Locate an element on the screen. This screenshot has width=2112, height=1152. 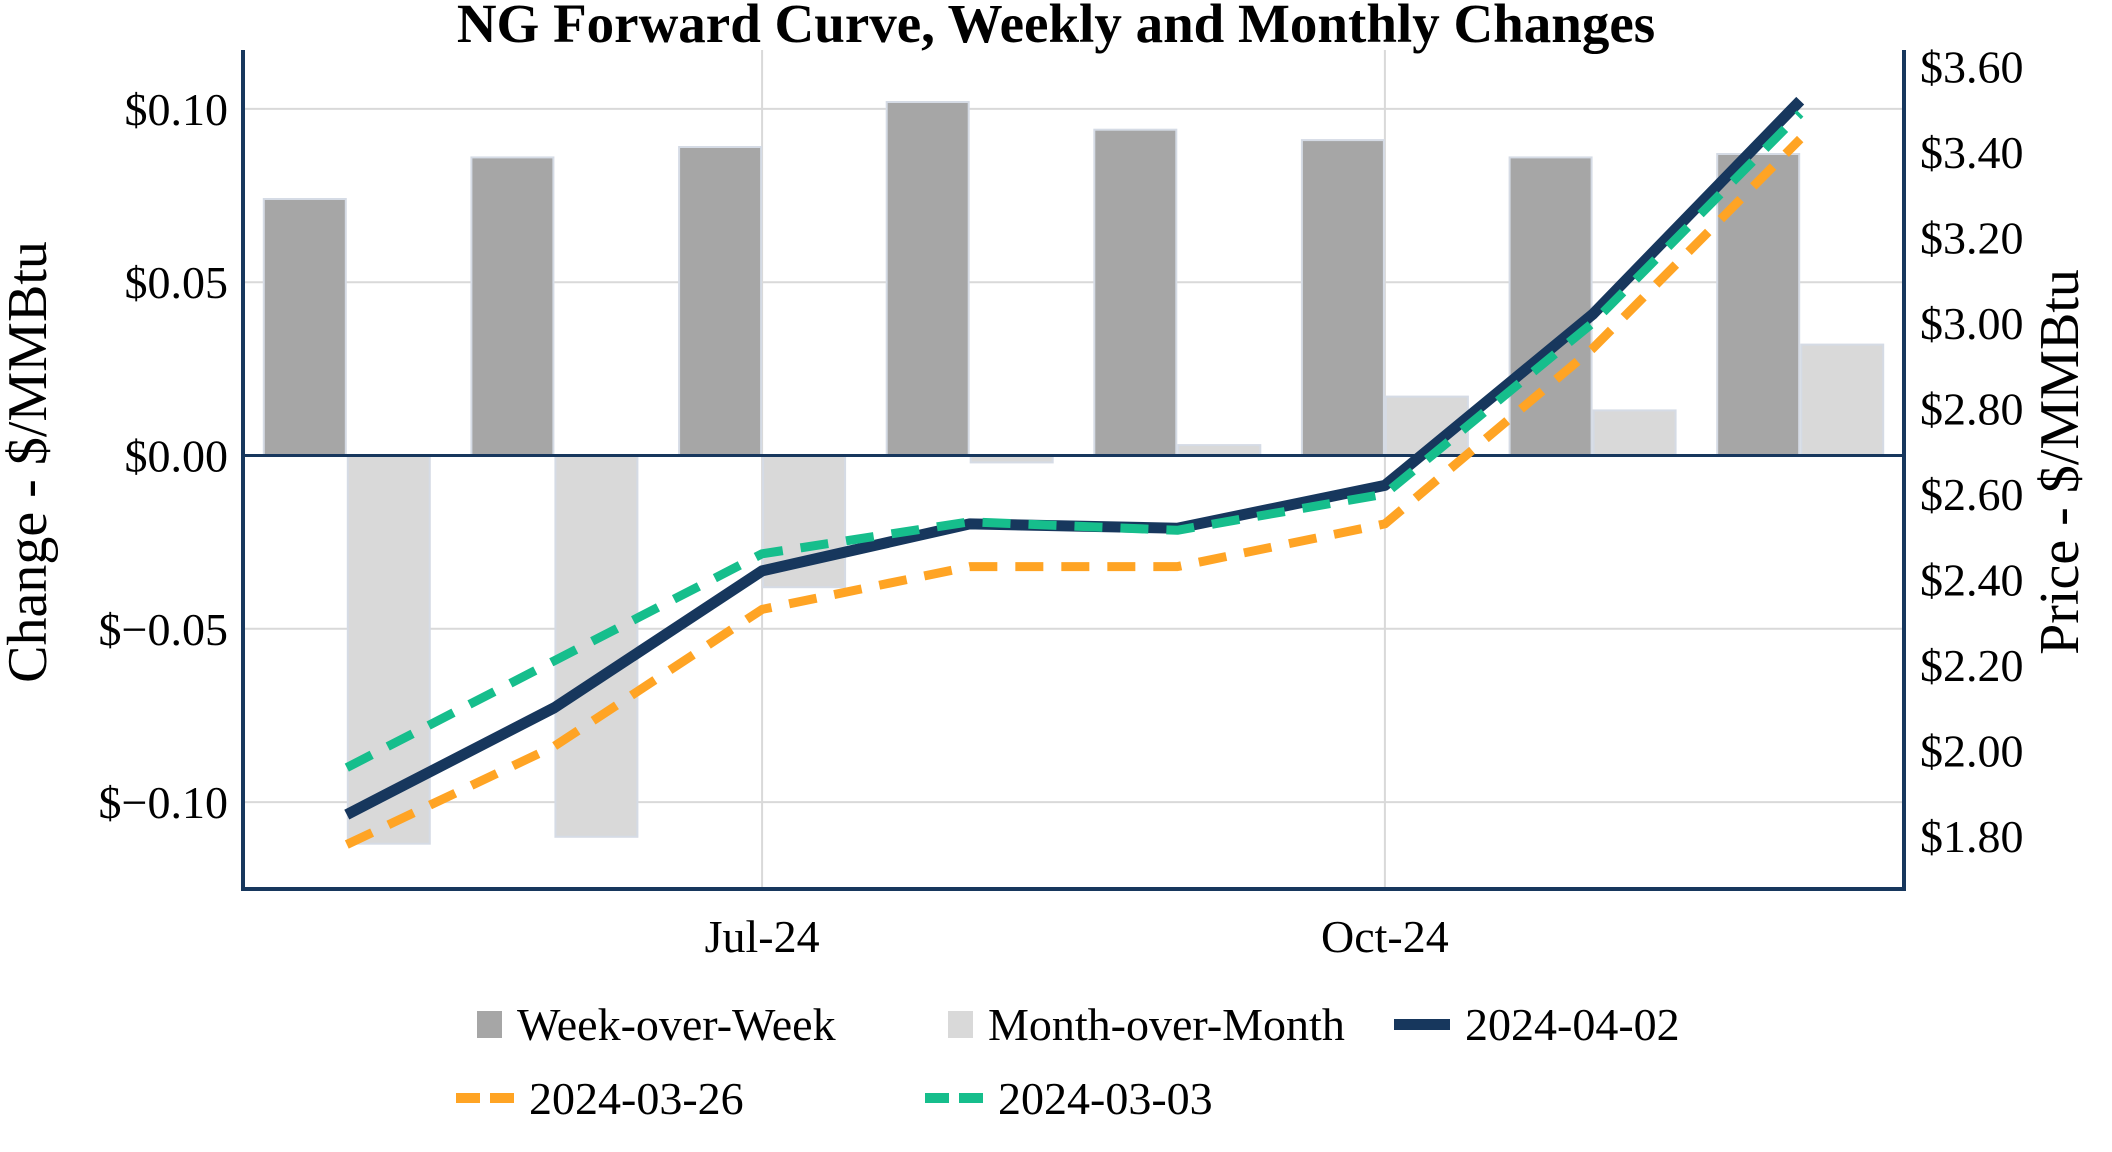
solid-line-swatch-icon is located at coordinates (1422, 1024).